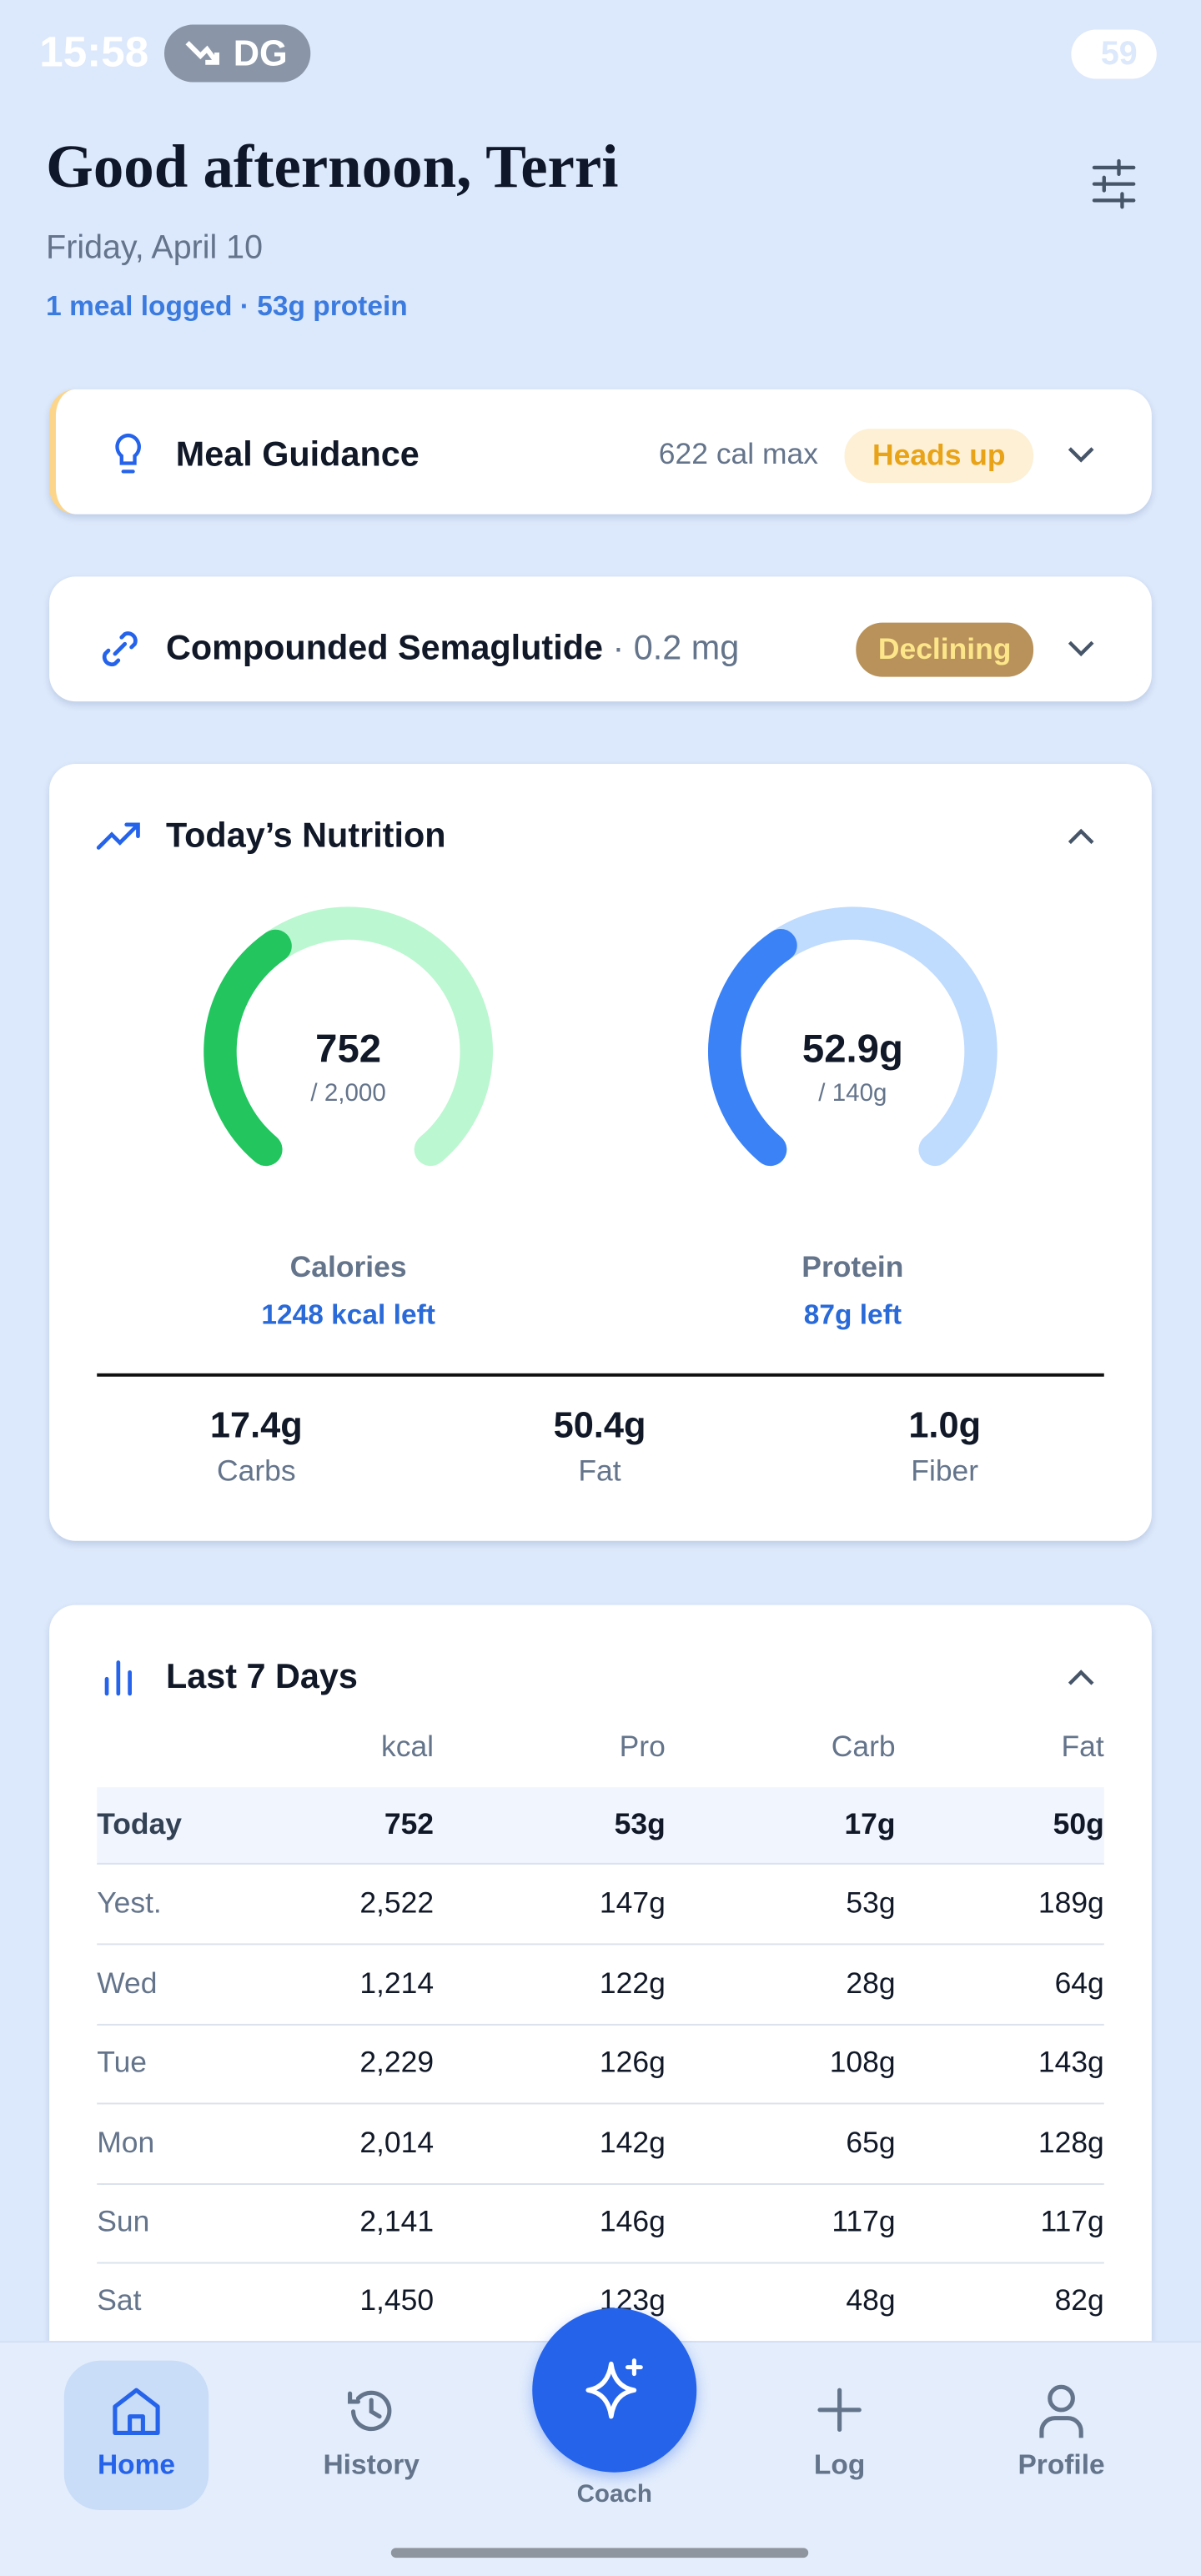  Describe the element at coordinates (633, 1903) in the screenshot. I see `cell: 147g` at that location.